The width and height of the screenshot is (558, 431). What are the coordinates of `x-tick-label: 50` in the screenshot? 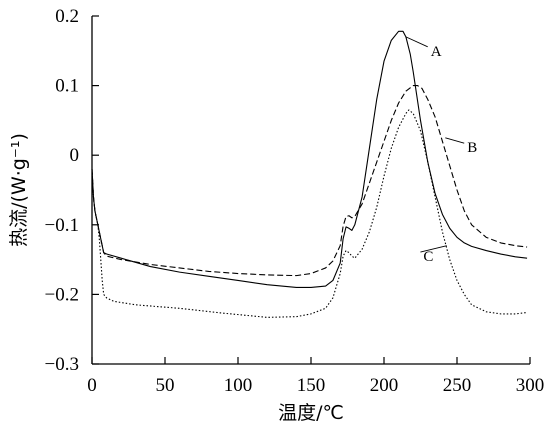 It's located at (165, 385).